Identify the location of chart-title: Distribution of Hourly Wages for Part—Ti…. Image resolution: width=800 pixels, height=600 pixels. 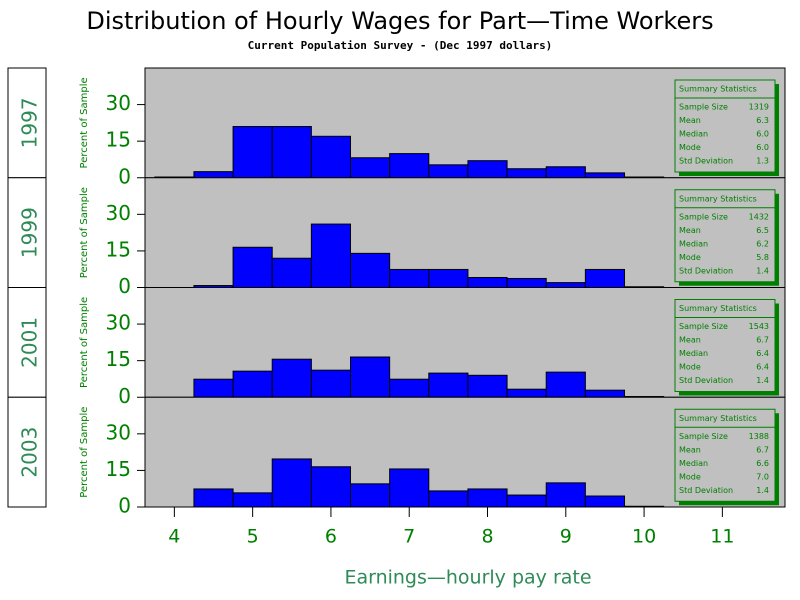
(399, 21).